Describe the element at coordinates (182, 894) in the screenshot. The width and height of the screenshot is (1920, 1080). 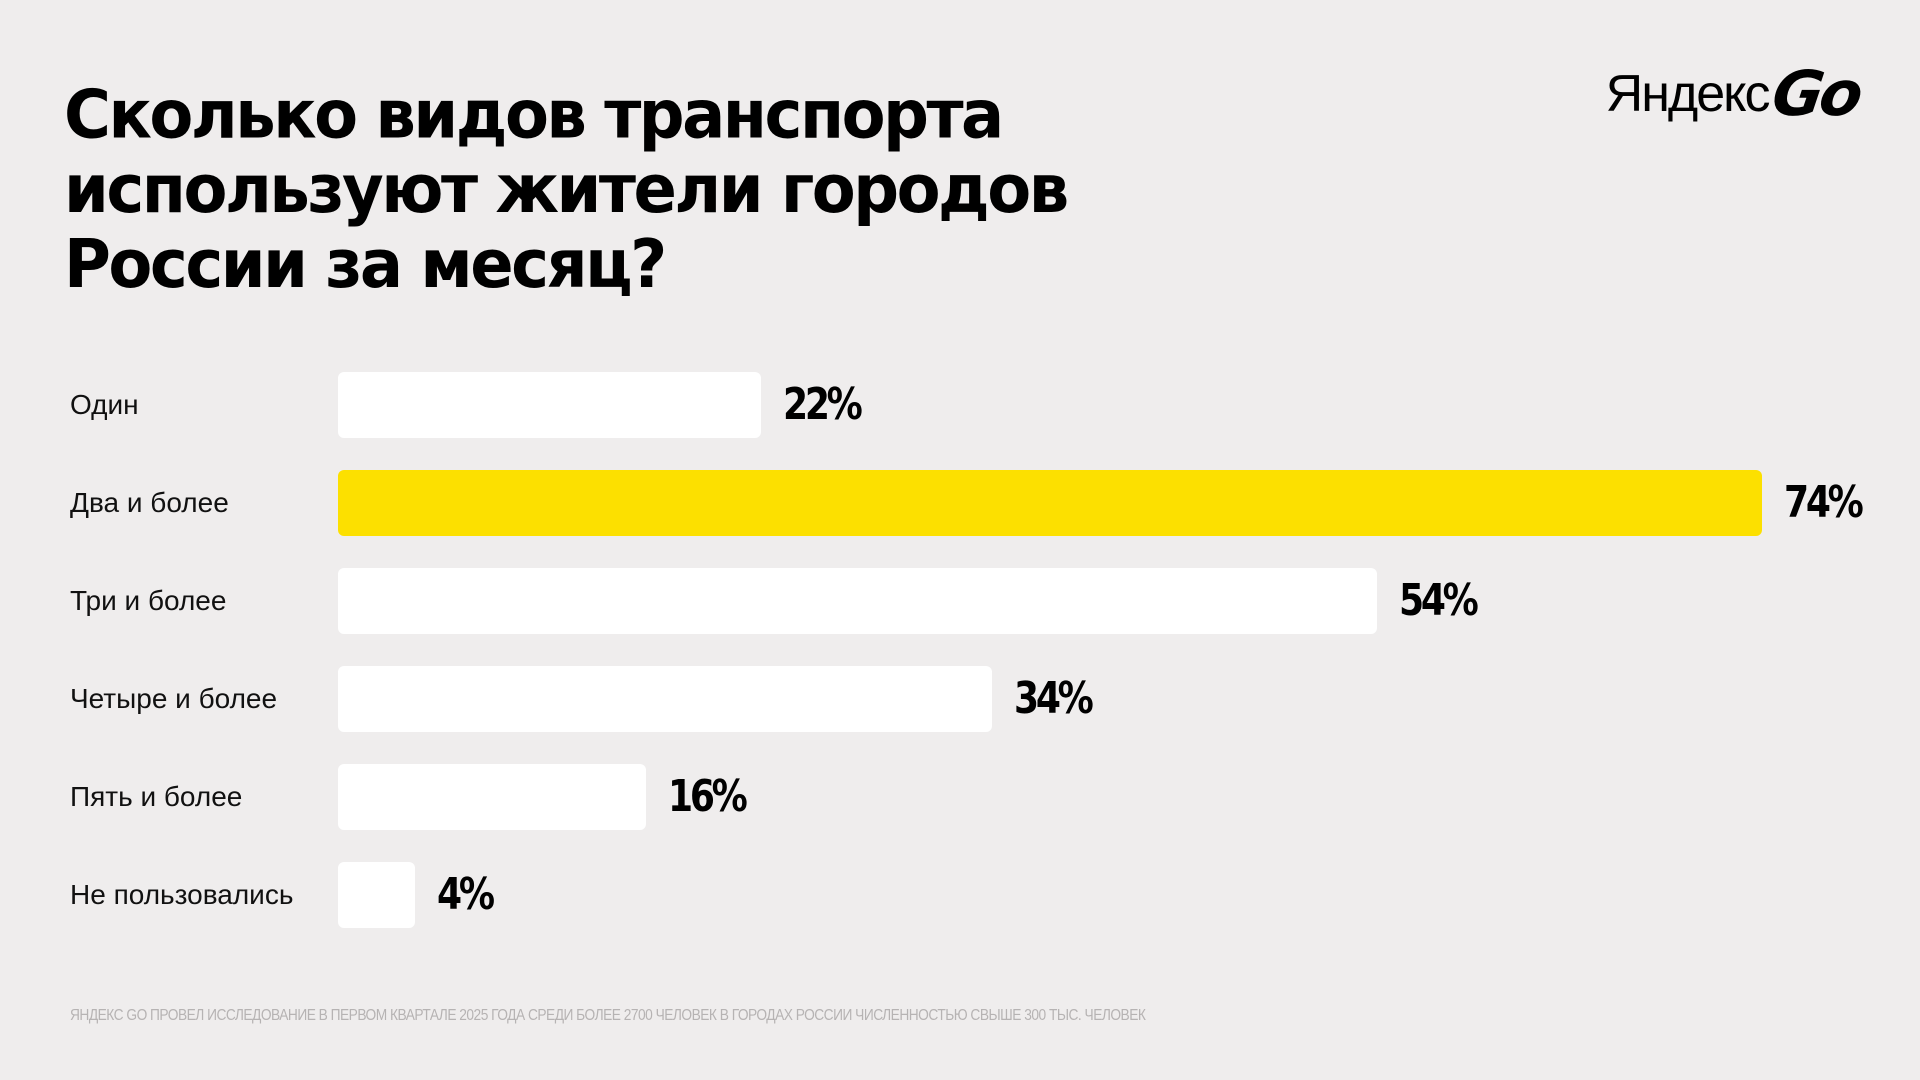
I see `category-label: Не пользовались` at that location.